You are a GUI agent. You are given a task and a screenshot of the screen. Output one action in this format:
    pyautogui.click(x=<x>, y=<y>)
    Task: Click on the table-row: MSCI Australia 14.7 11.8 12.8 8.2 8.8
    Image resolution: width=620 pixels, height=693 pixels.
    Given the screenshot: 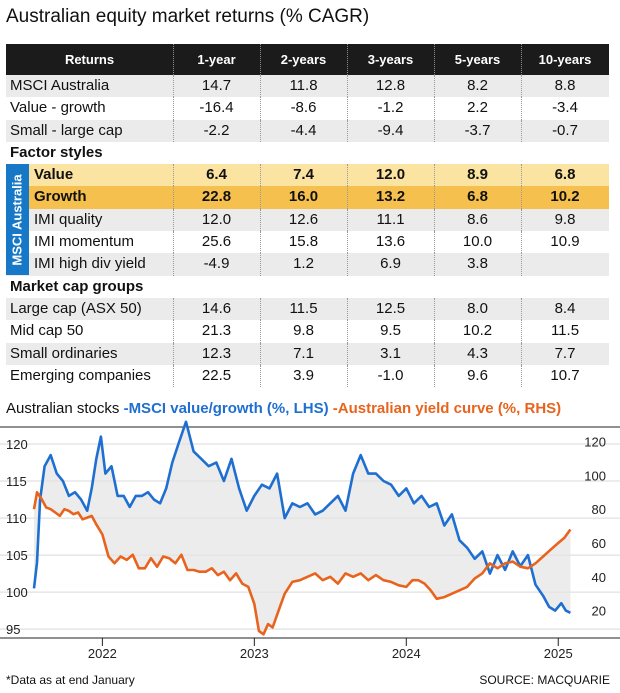 What is the action you would take?
    pyautogui.click(x=307, y=86)
    